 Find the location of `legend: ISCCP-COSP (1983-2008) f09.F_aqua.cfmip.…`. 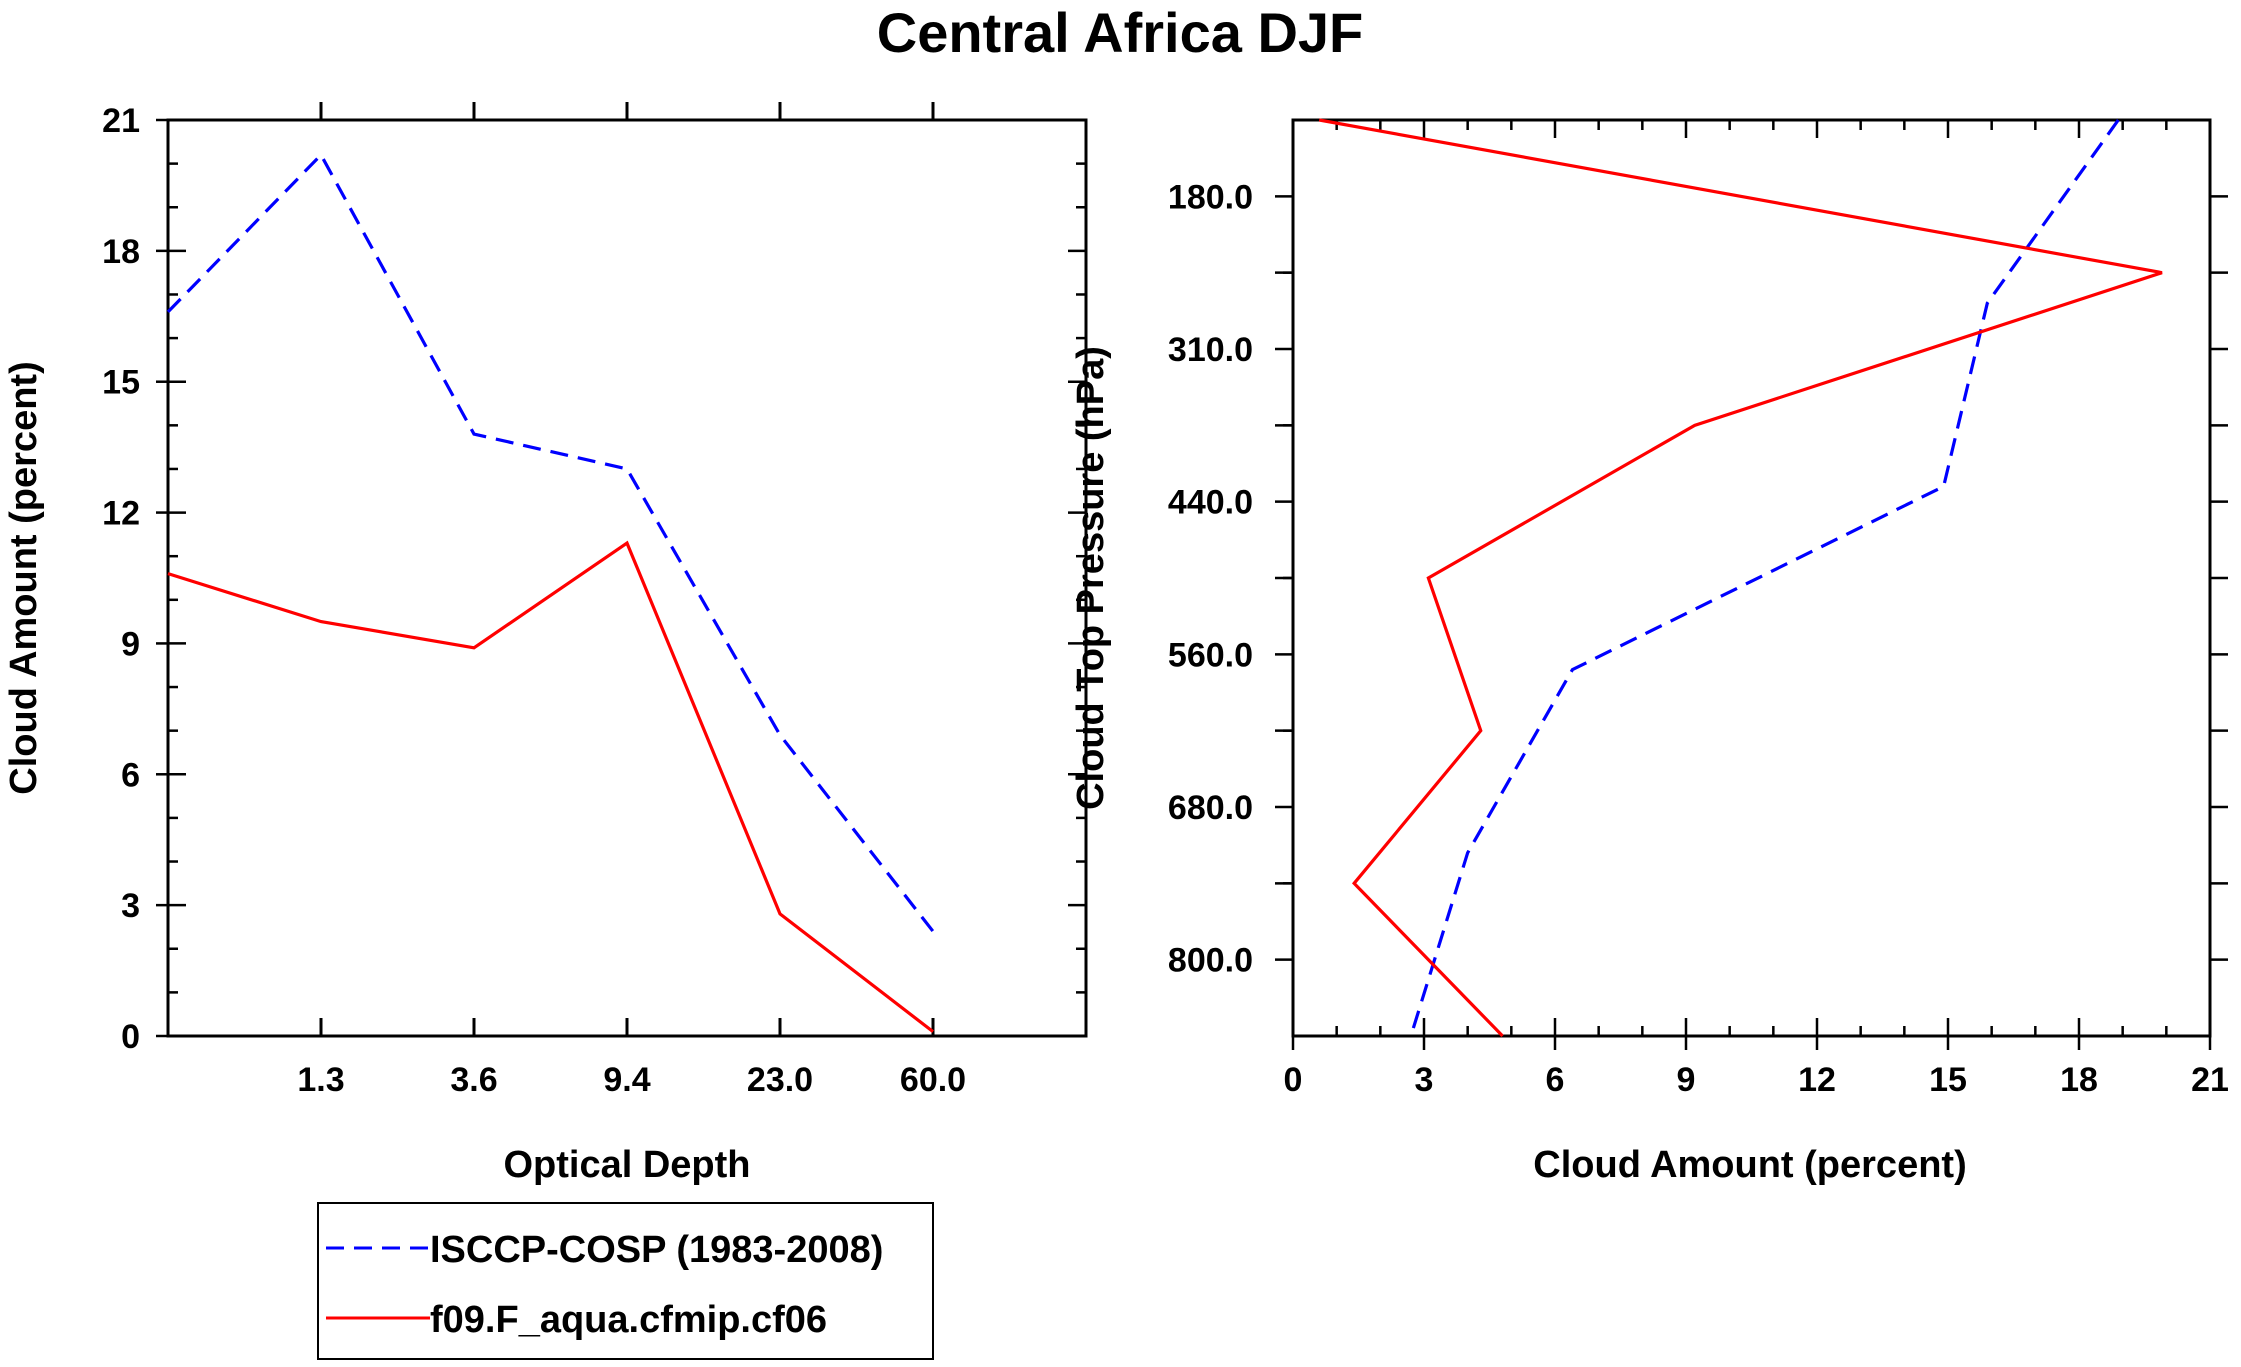

legend: ISCCP-COSP (1983-2008) f09.F_aqua.cfmip.… is located at coordinates (625, 1281).